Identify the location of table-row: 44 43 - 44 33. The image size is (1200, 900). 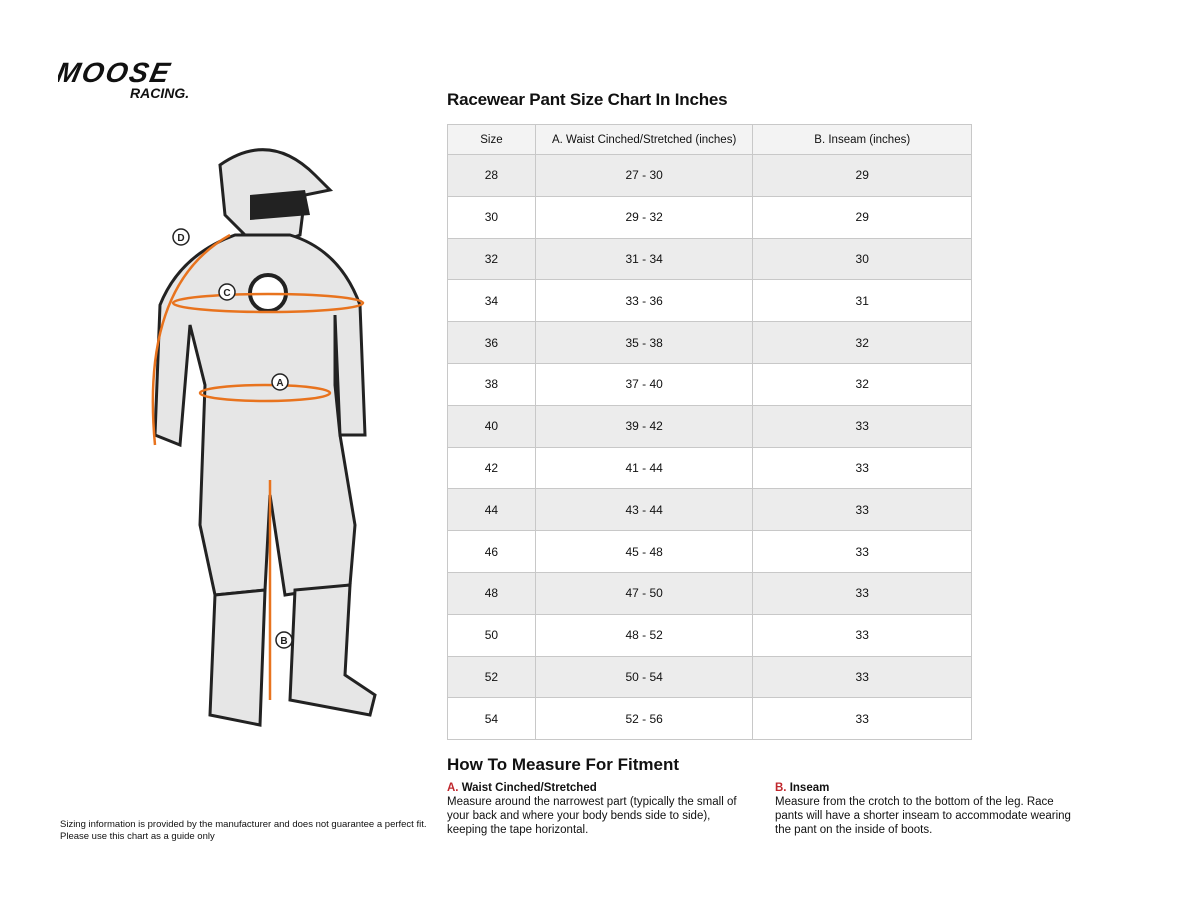
(709, 510).